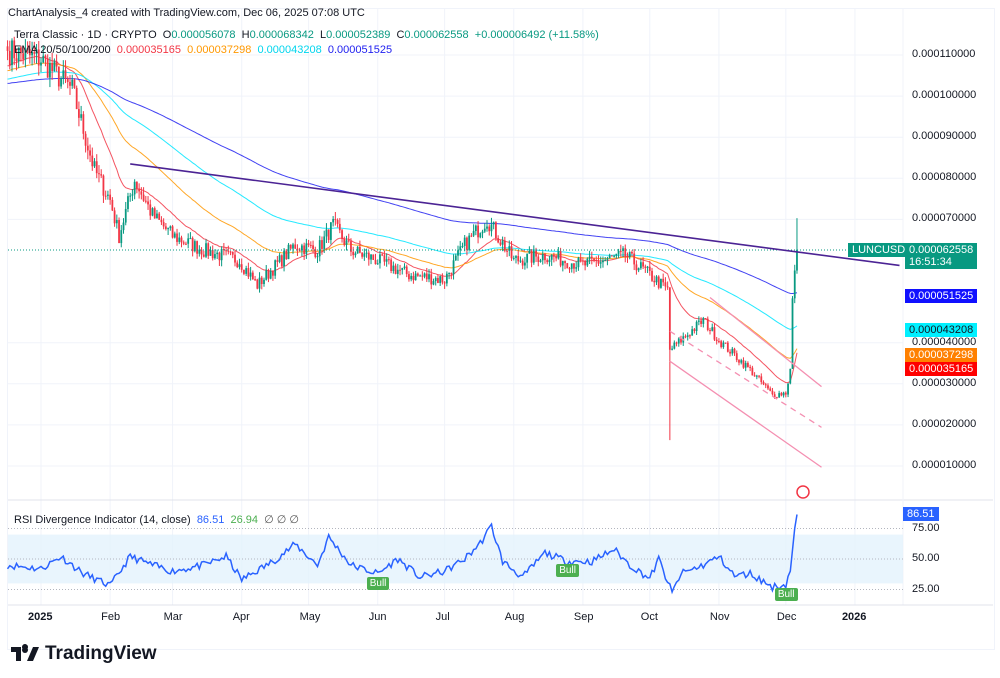 The height and width of the screenshot is (678, 1000). Describe the element at coordinates (944, 423) in the screenshot. I see `price-tick: 0.000020000` at that location.